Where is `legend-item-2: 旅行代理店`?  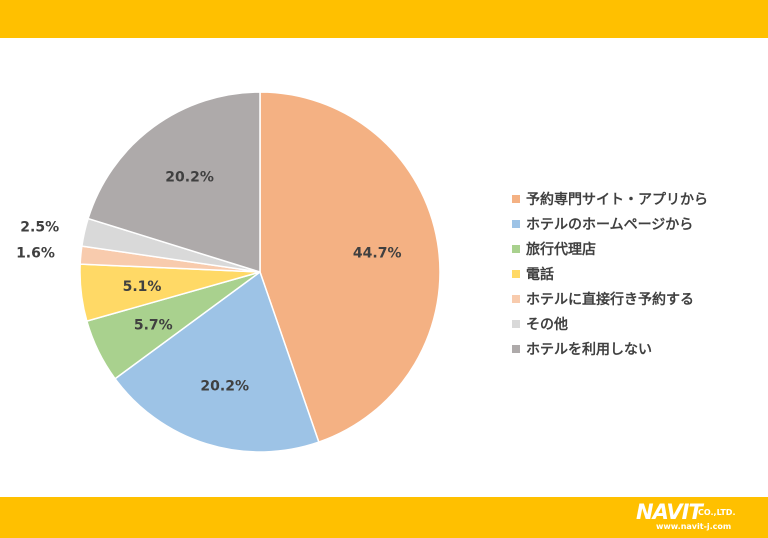 legend-item-2: 旅行代理店 is located at coordinates (610, 248).